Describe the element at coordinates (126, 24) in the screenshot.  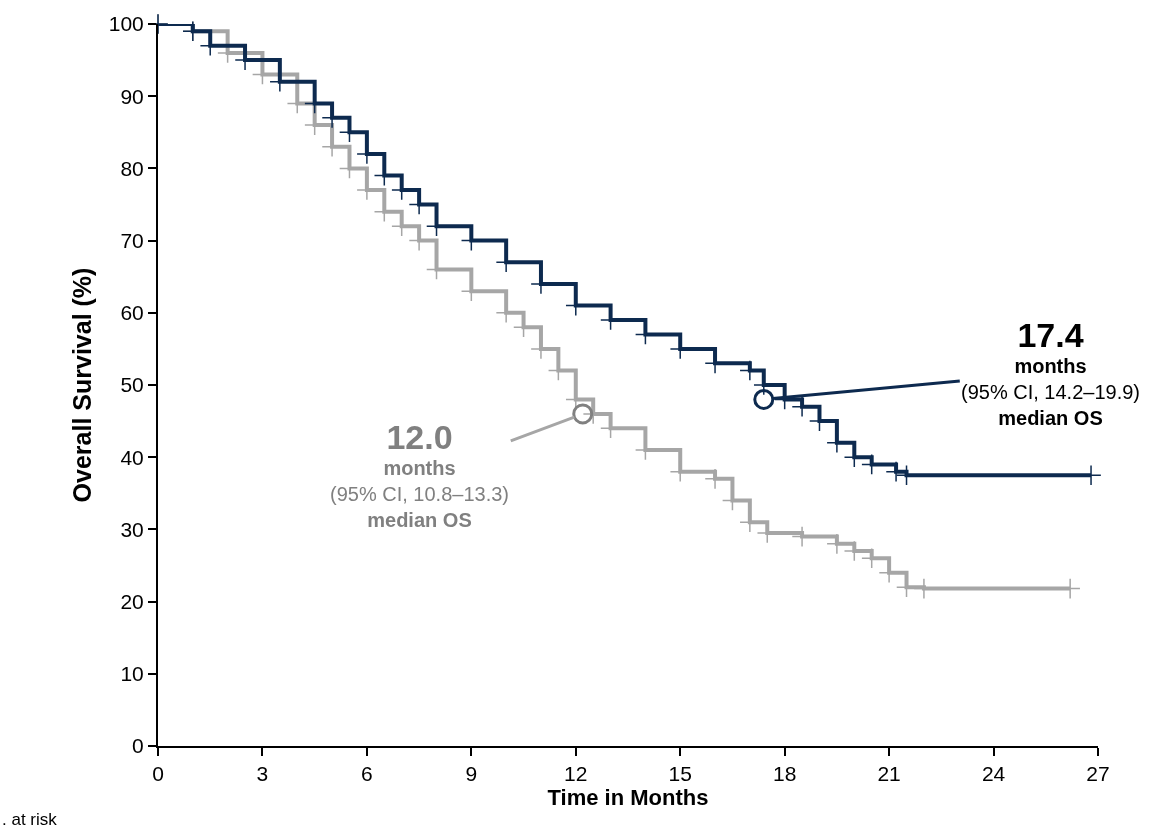
I see `y-tick-label: 100` at that location.